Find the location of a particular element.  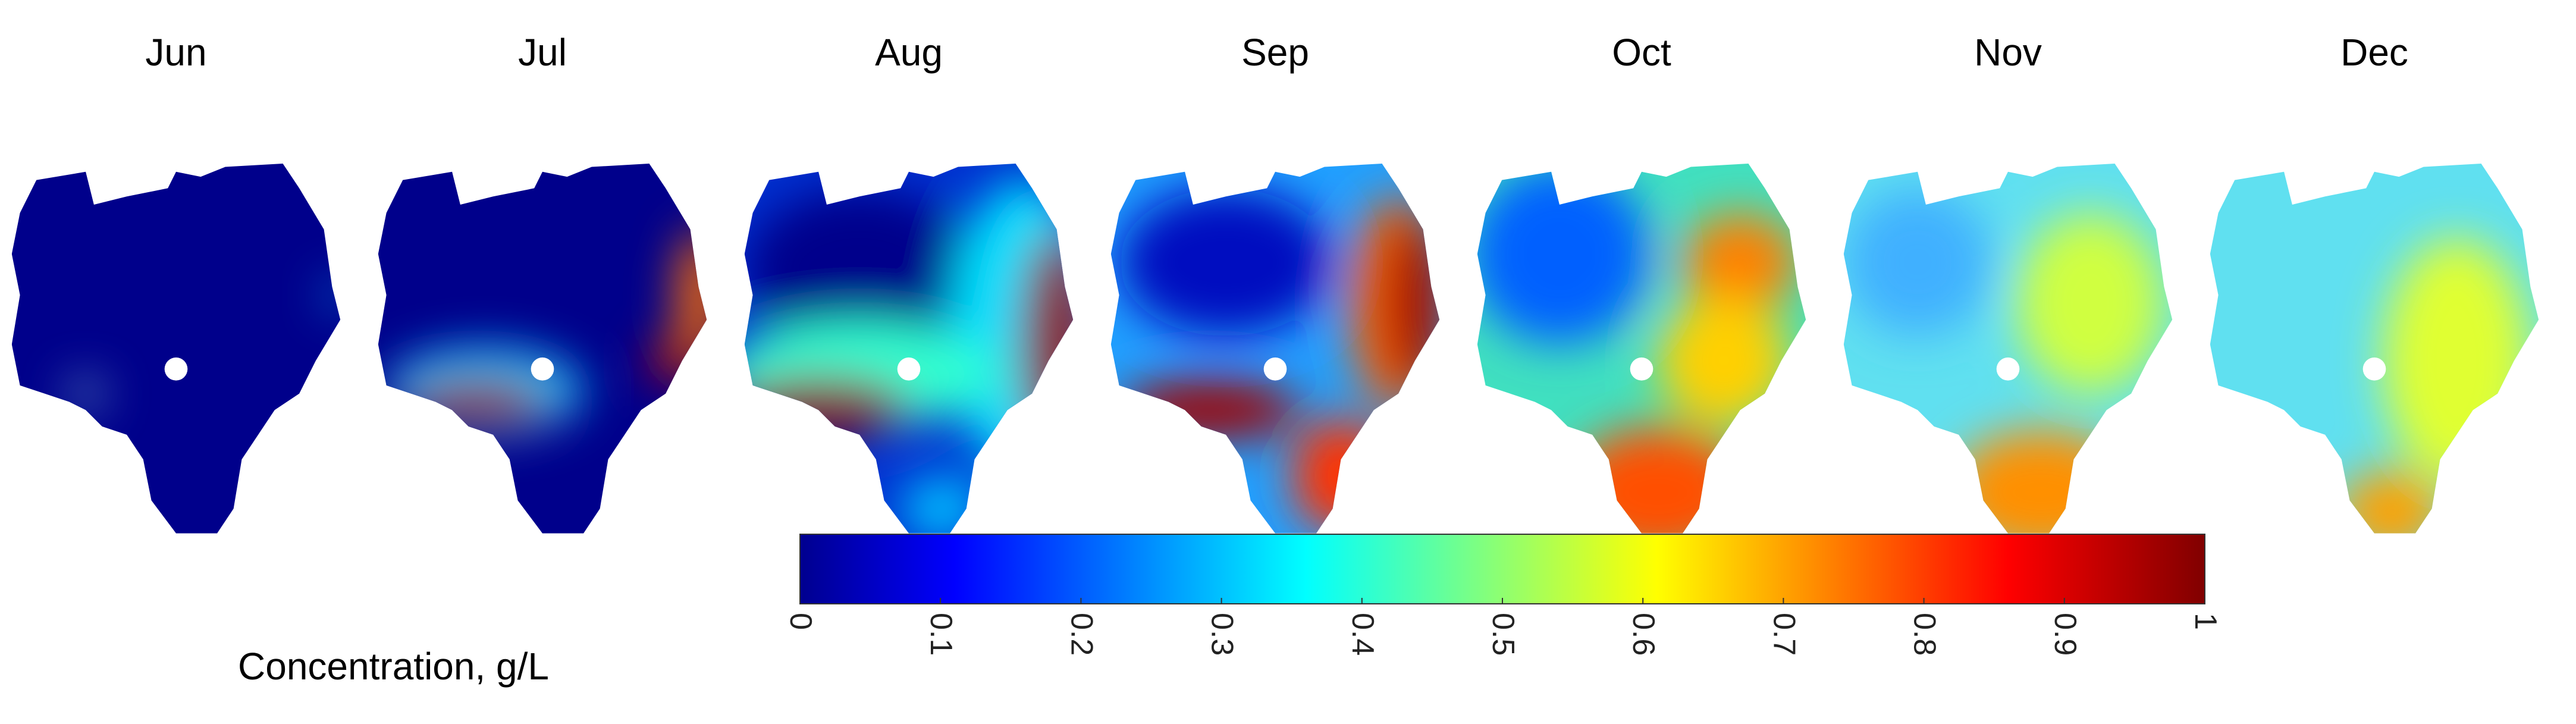

panel-title: Sep is located at coordinates (1275, 52).